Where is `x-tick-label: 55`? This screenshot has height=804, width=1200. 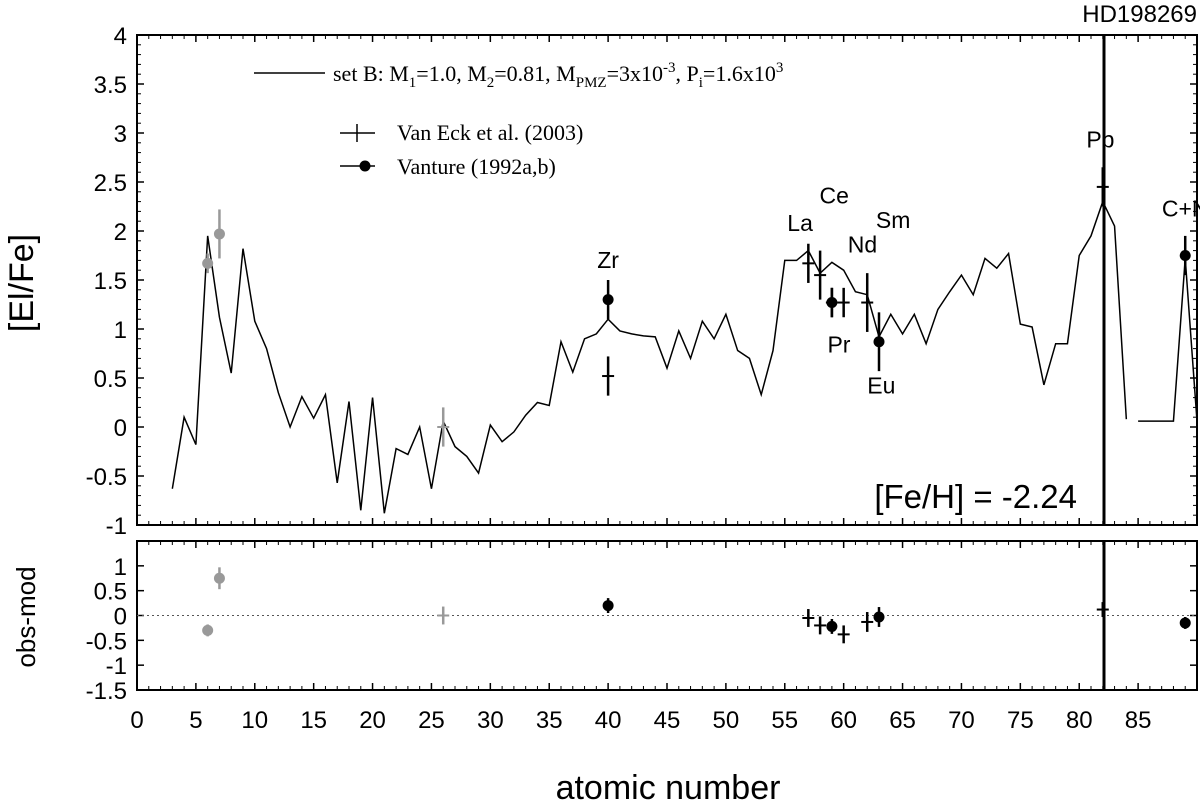 x-tick-label: 55 is located at coordinates (784, 720).